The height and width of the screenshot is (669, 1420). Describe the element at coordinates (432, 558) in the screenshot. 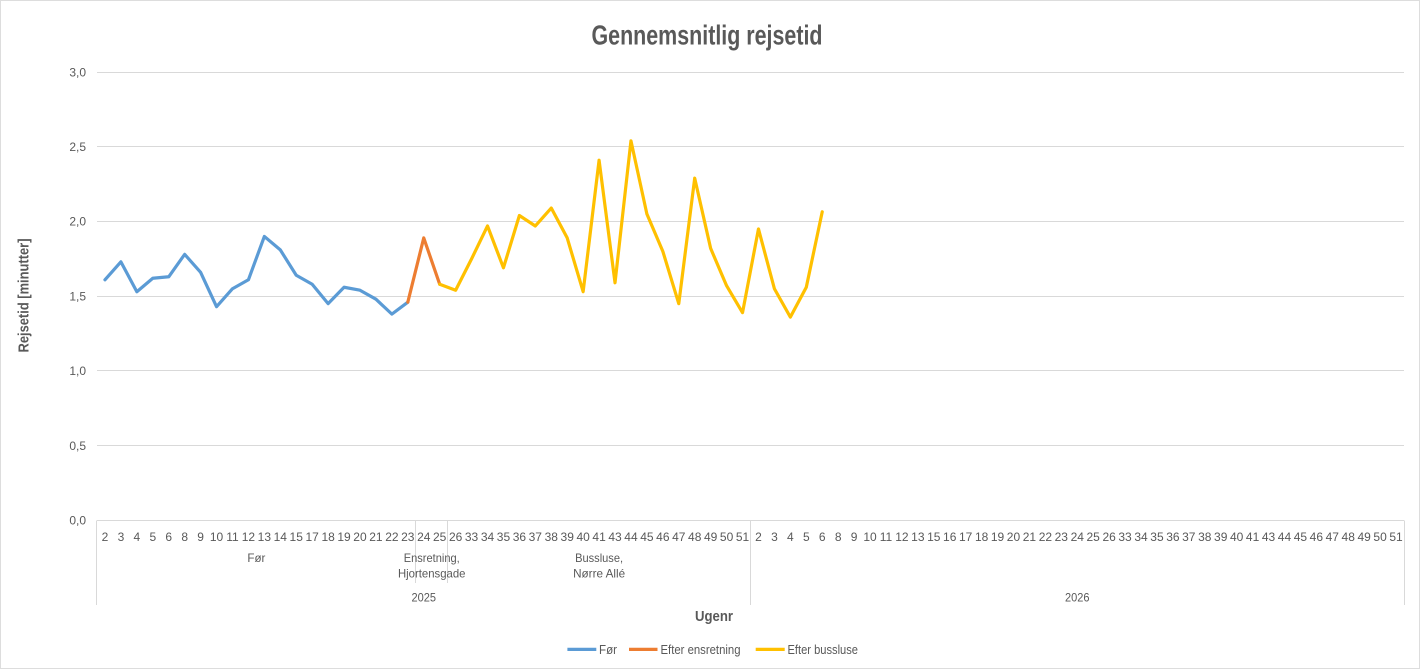

I see `svg-text: Ensretning,` at that location.